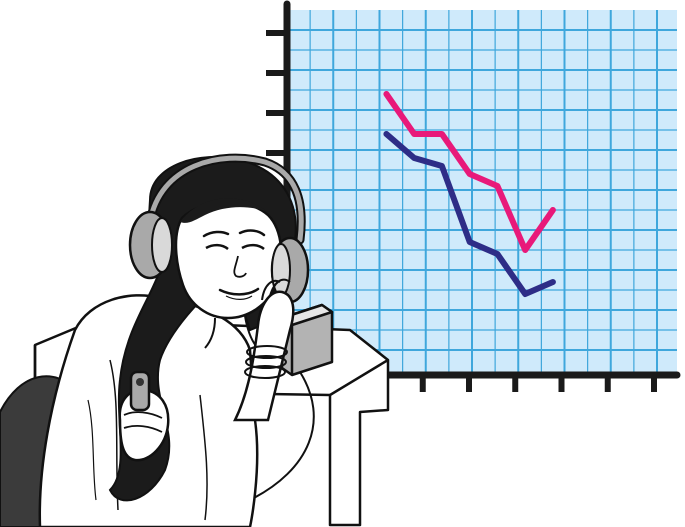  Describe the element at coordinates (266, 362) in the screenshot. I see `bracelets` at that location.